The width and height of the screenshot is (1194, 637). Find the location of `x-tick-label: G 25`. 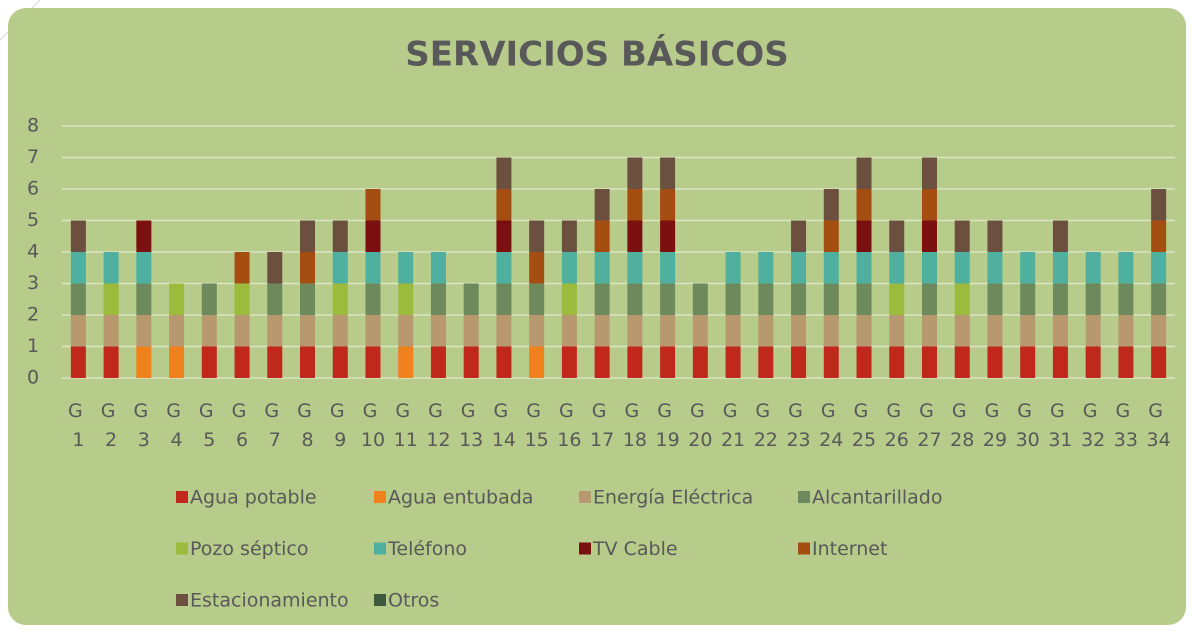

x-tick-label: G 25 is located at coordinates (864, 425).